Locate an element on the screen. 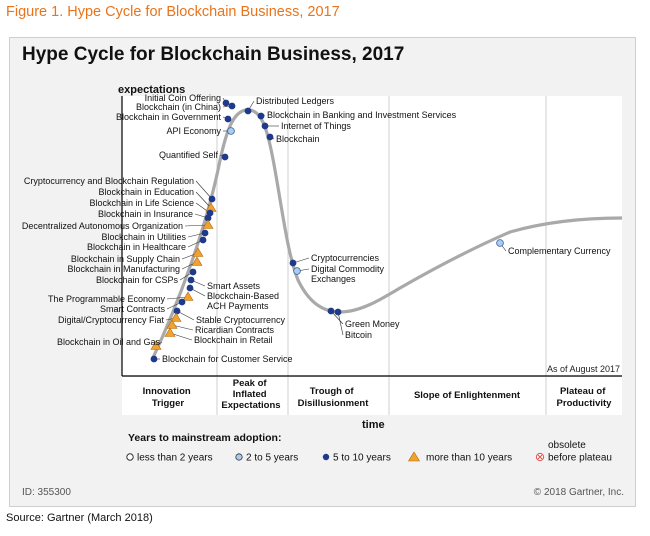 The width and height of the screenshot is (650, 536). marker-the-programmable-economy is located at coordinates (188, 296).